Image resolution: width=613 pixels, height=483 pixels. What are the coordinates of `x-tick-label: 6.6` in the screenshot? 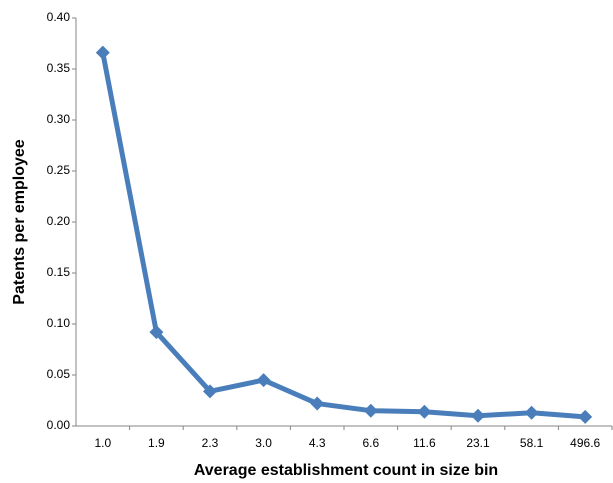 It's located at (370, 443).